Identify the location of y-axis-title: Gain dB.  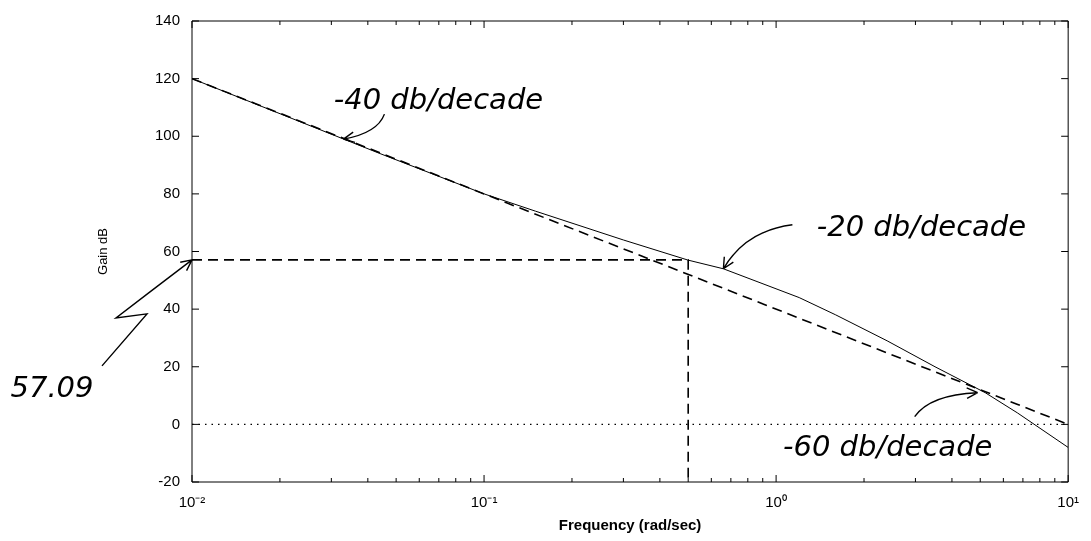
(103, 251).